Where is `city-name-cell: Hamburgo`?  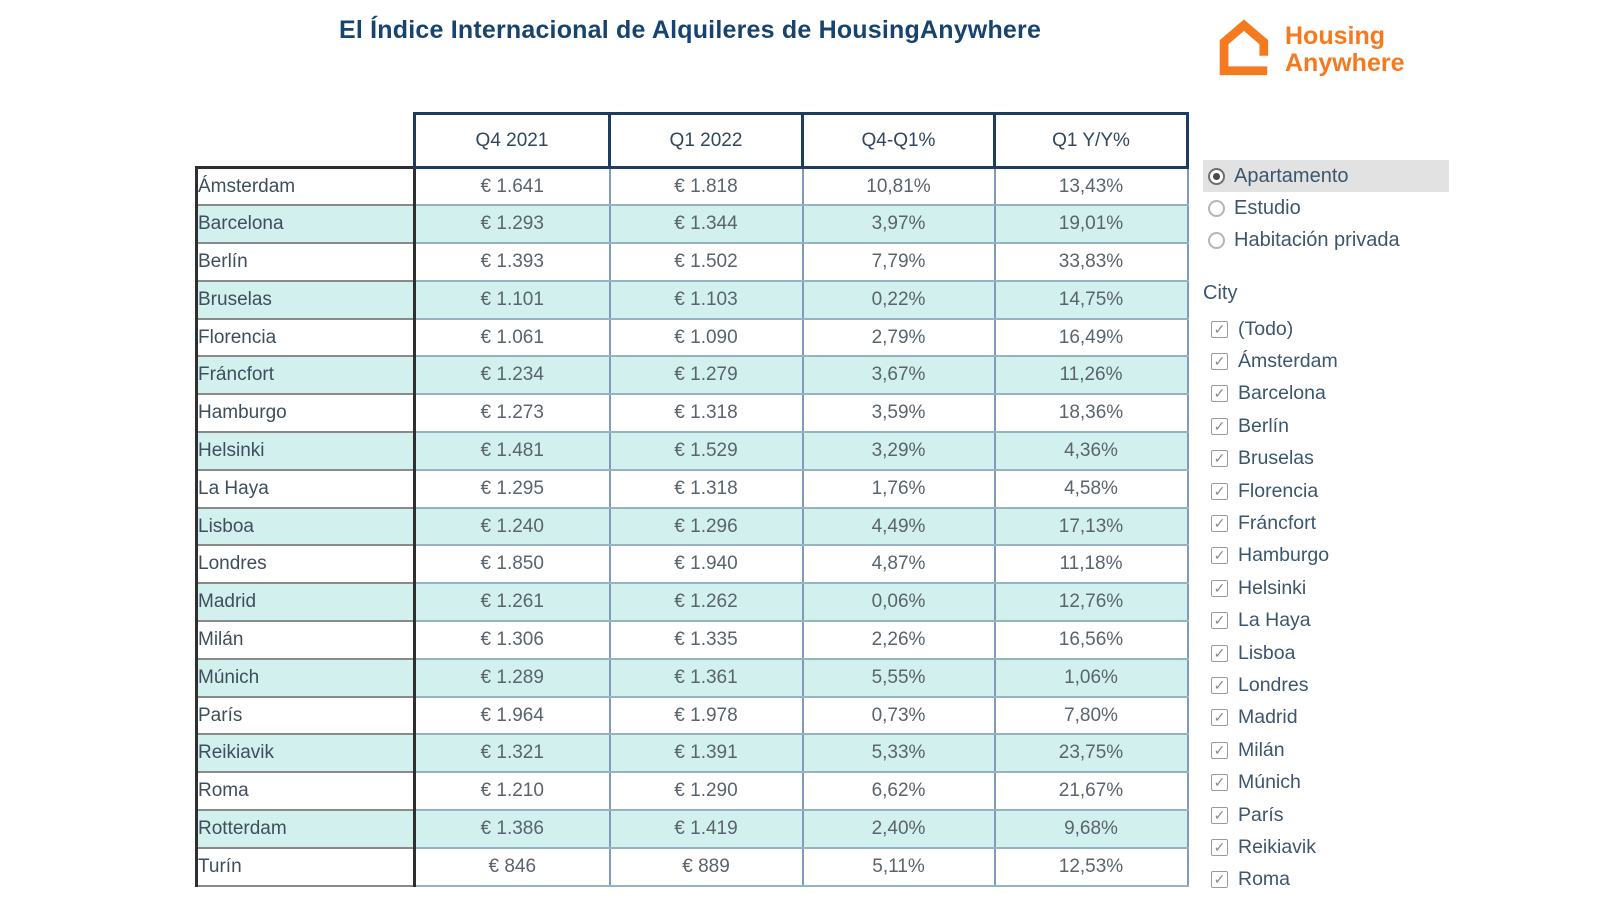 city-name-cell: Hamburgo is located at coordinates (305, 413).